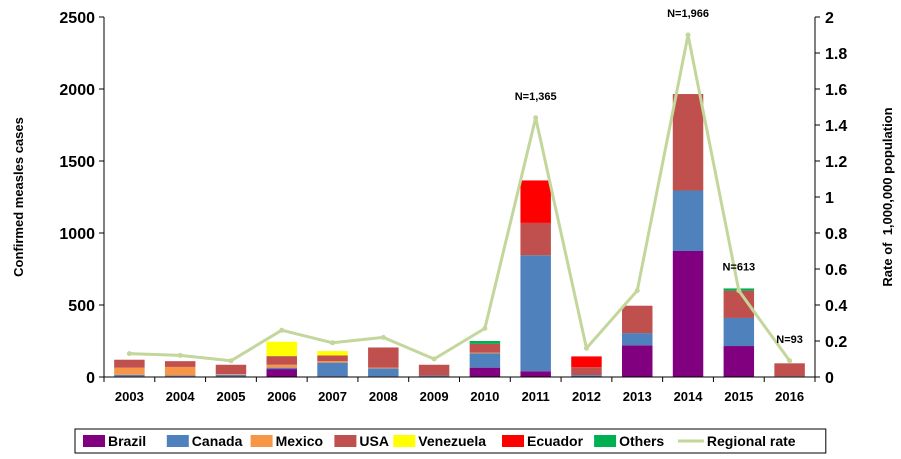 The image size is (901, 459). What do you see at coordinates (688, 142) in the screenshot?
I see `bar-usa-2014` at bounding box center [688, 142].